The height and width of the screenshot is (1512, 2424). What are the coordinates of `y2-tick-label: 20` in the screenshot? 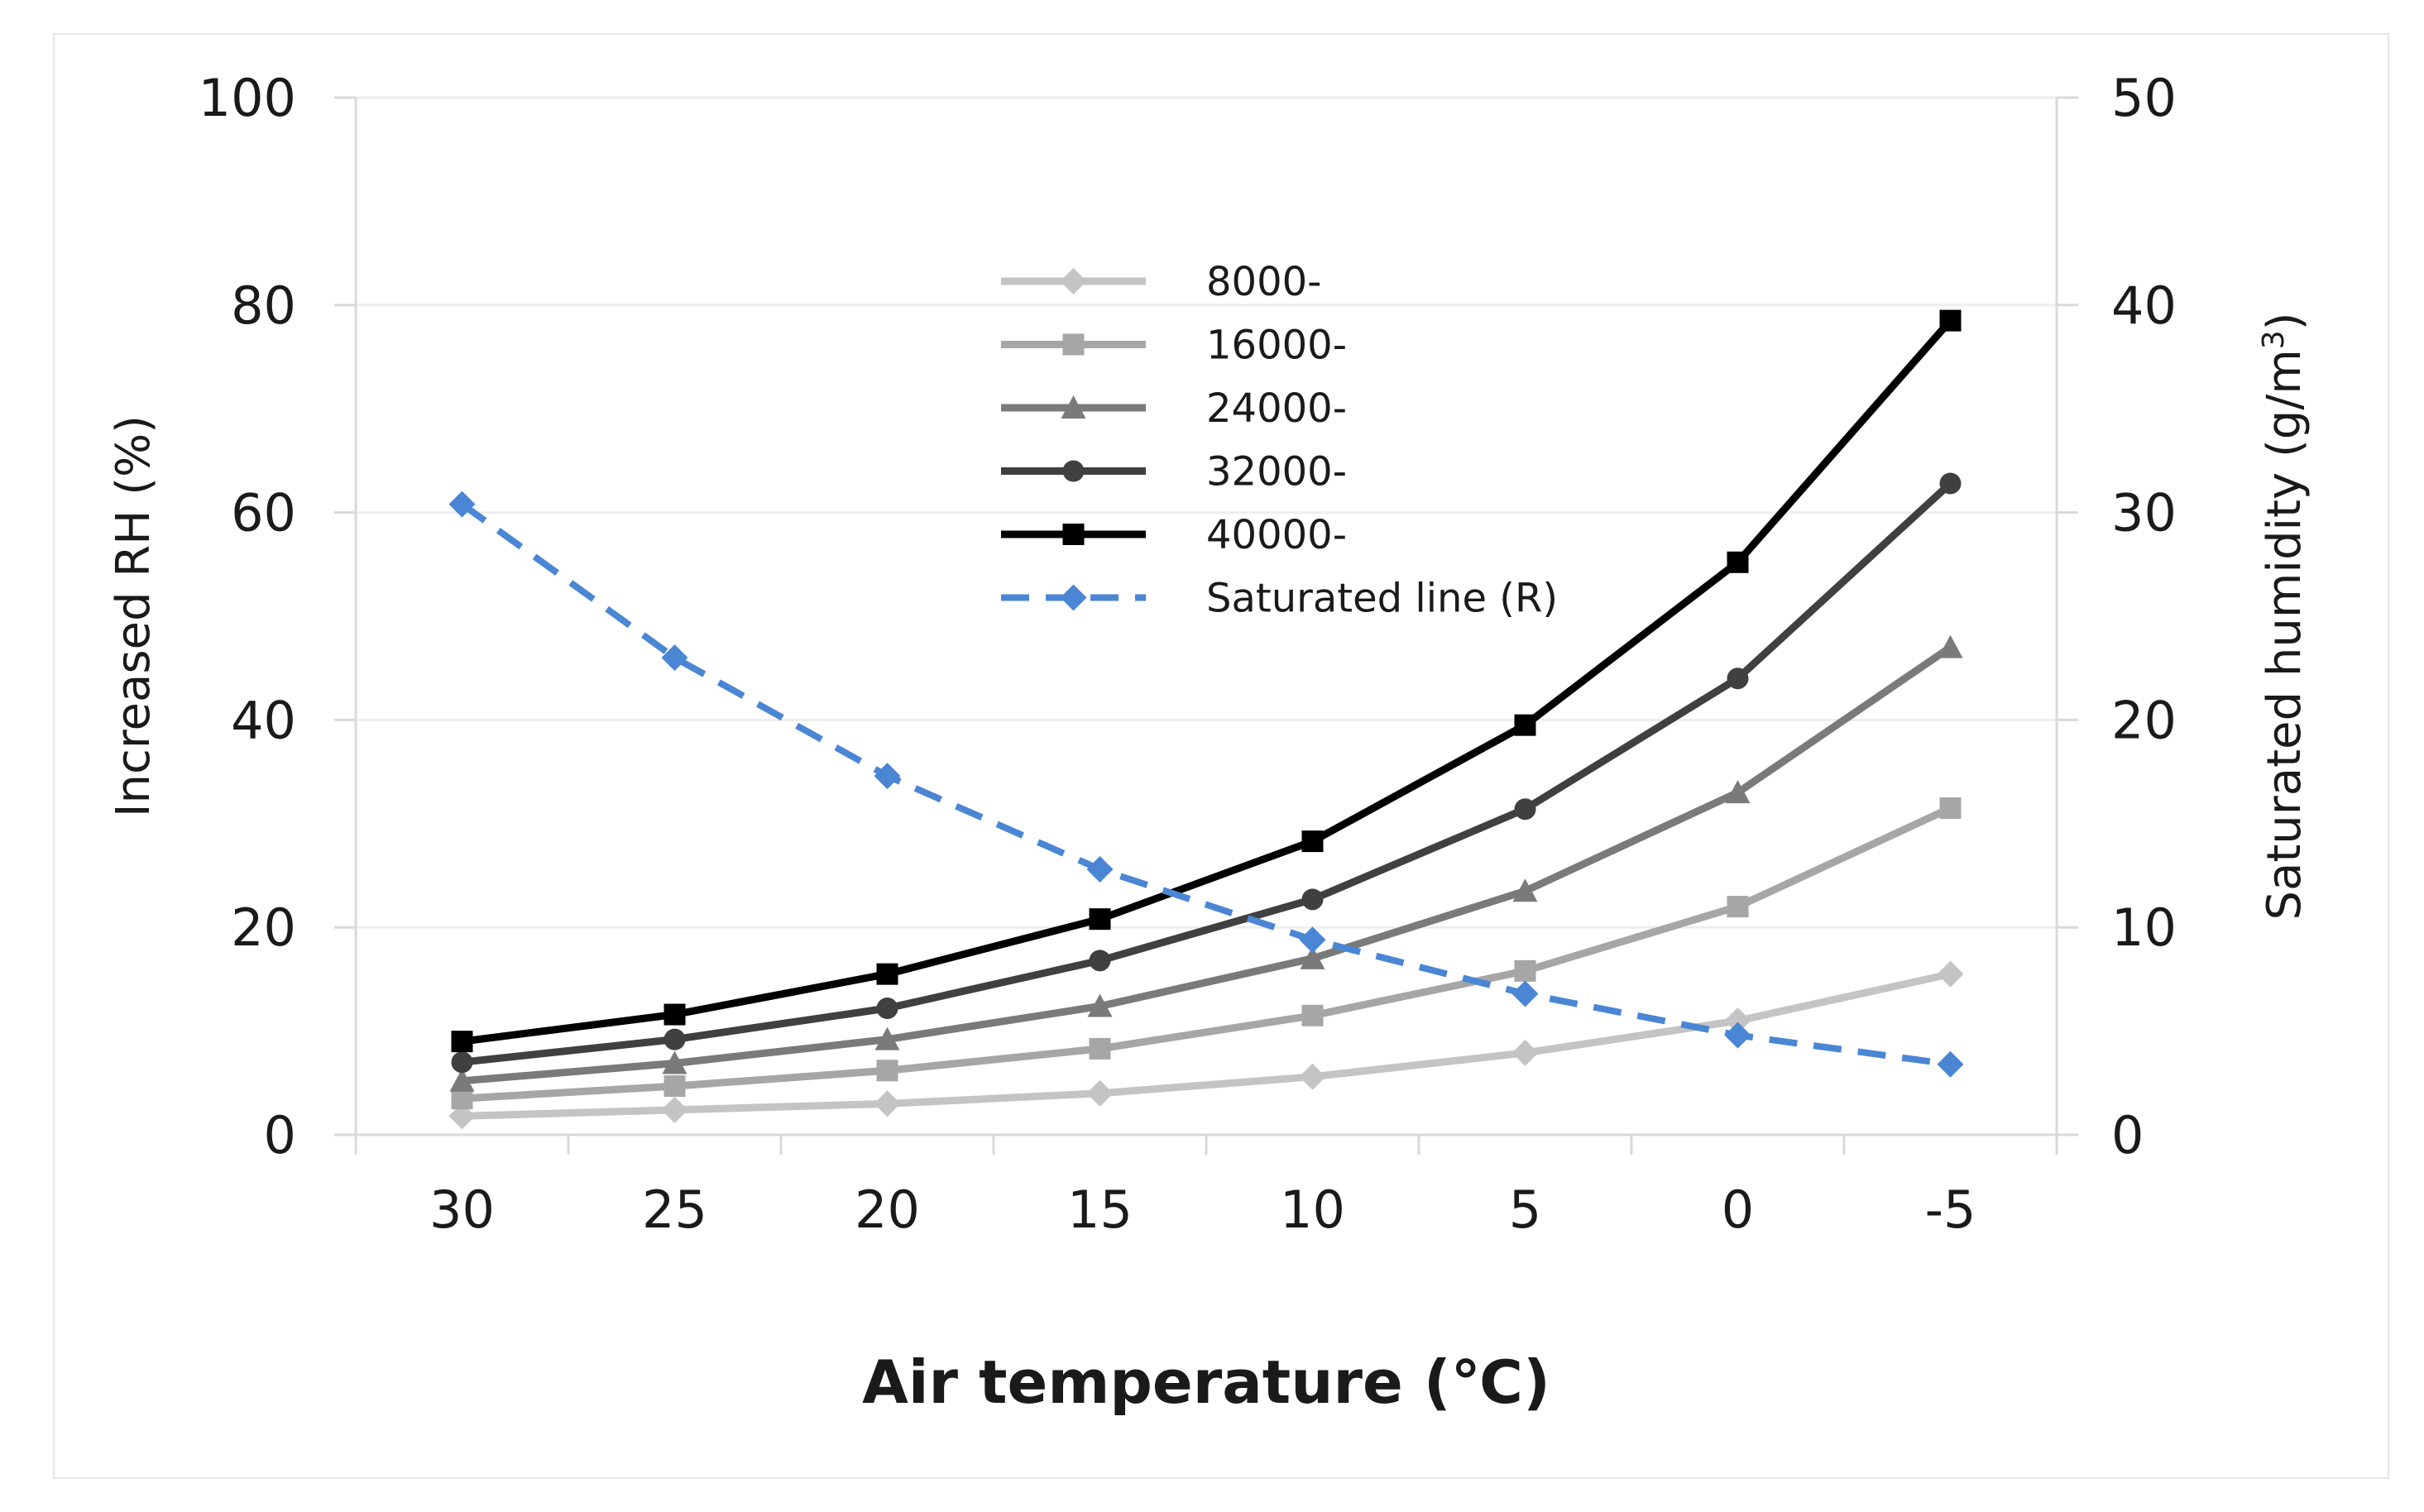 It's located at (2144, 720).